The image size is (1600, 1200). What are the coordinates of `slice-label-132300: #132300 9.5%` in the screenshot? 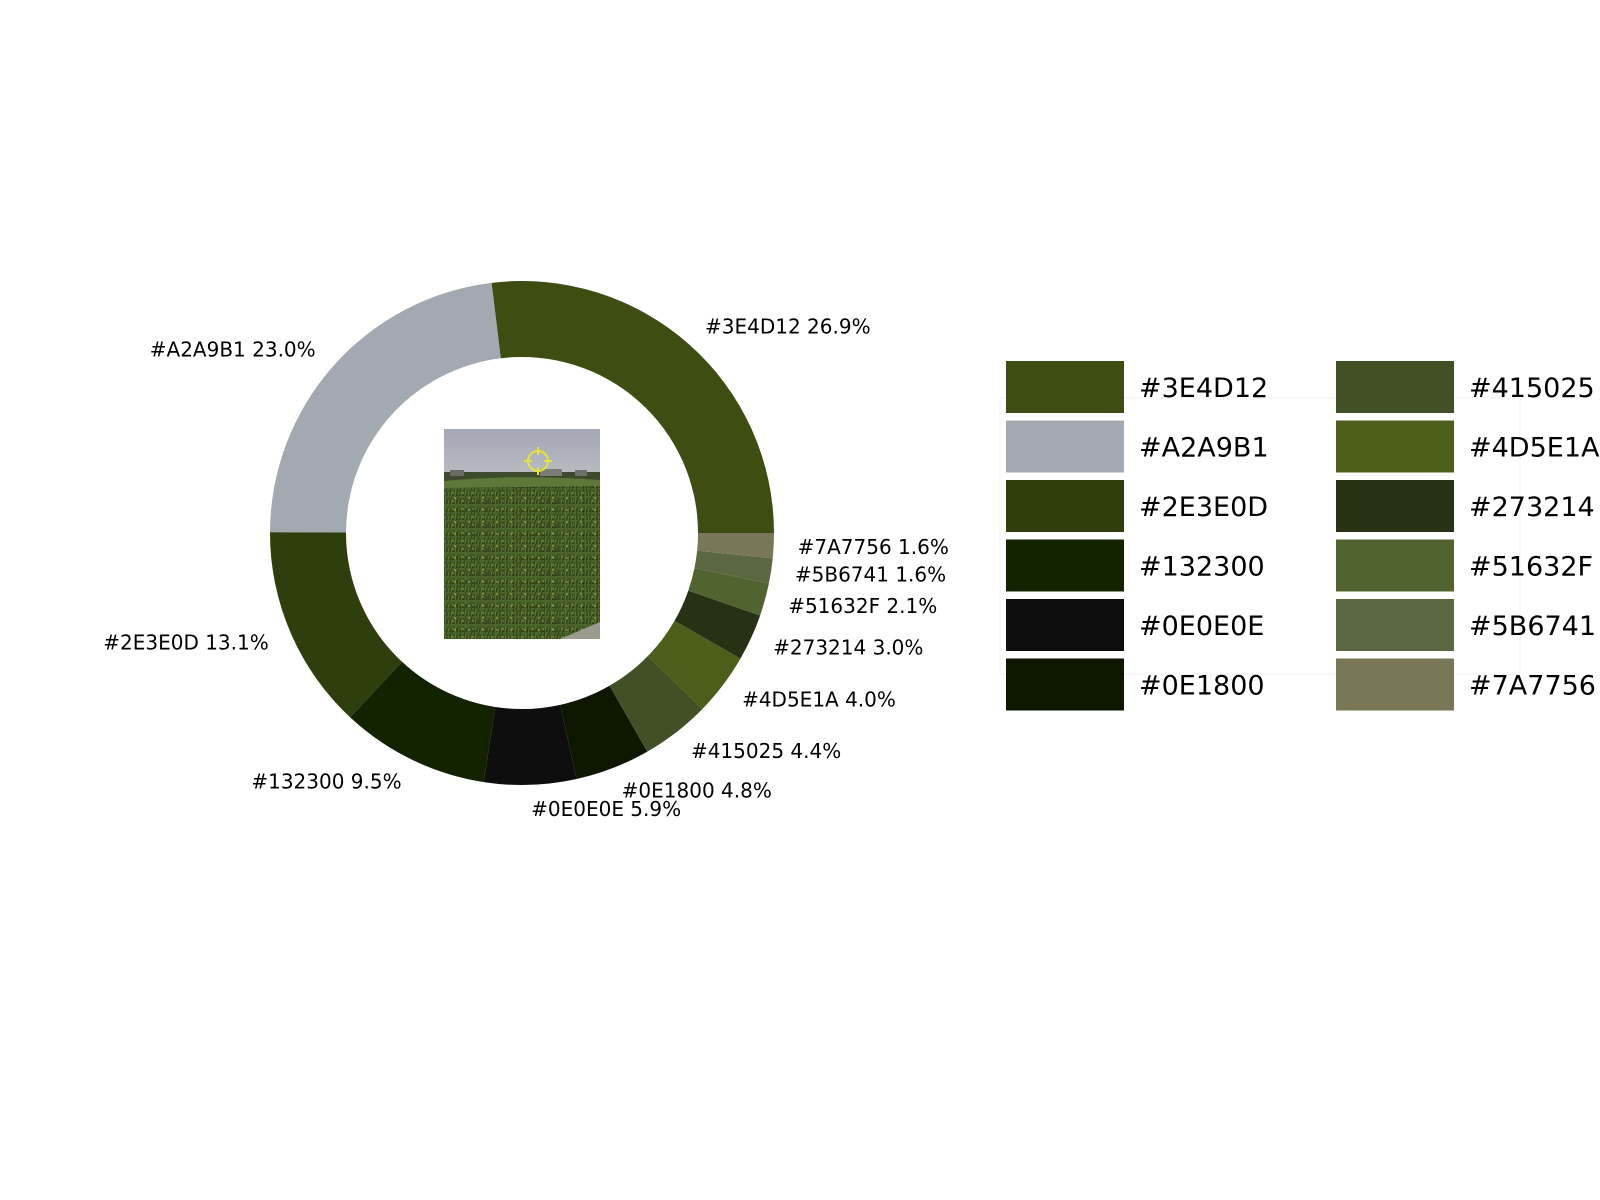 It's located at (326, 781).